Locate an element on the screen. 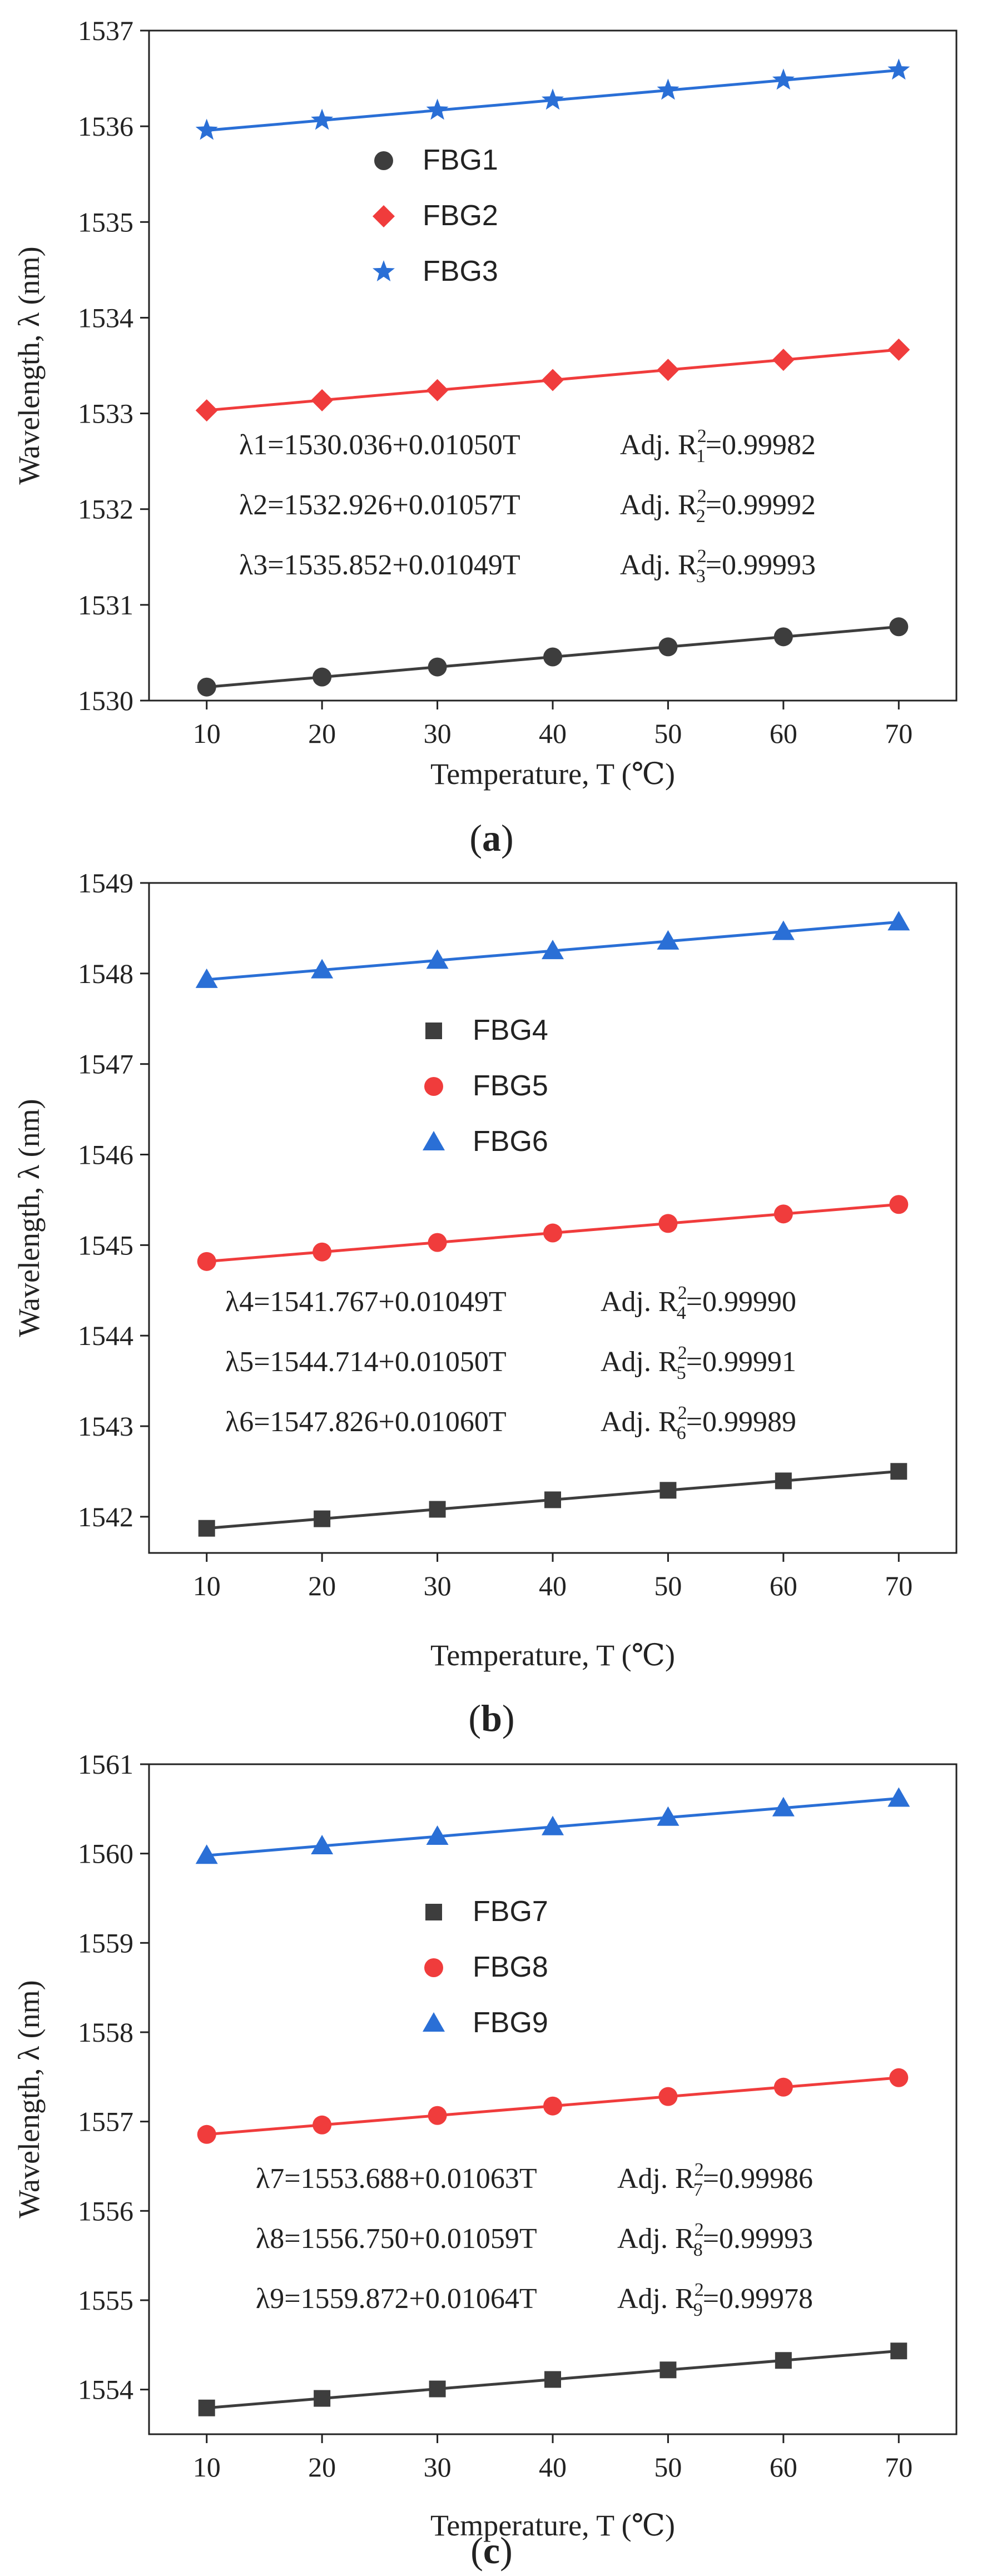 The height and width of the screenshot is (2576, 982). y-tick-label: 1545 is located at coordinates (105, 1244).